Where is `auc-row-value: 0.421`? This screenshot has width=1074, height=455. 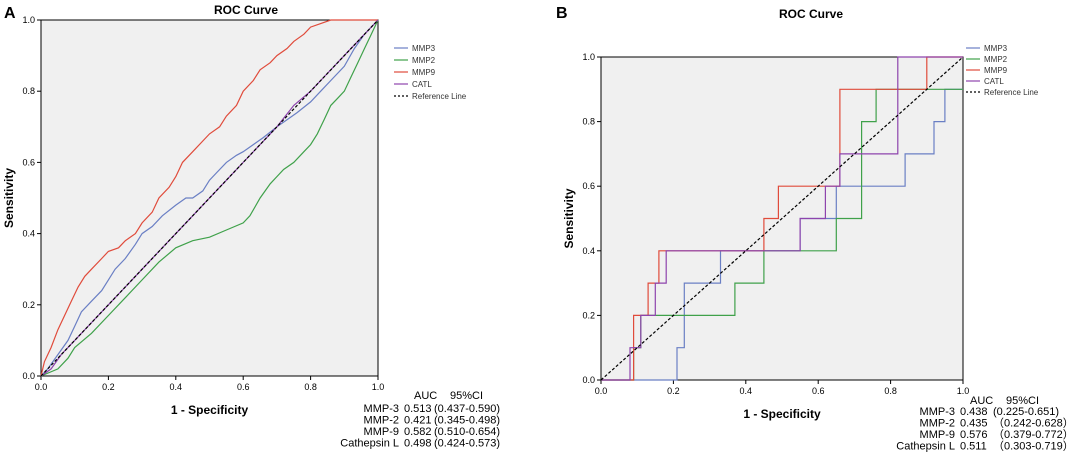 auc-row-value: 0.421 is located at coordinates (418, 421).